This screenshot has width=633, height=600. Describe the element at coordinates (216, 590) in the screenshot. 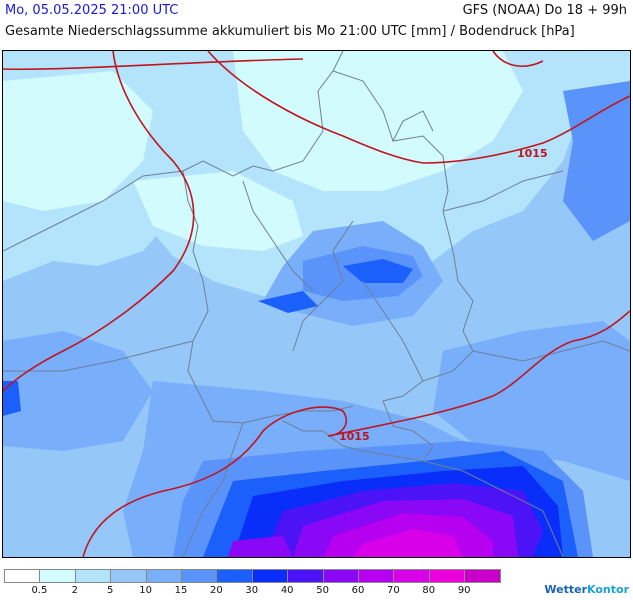

I see `legend-label: 20` at that location.